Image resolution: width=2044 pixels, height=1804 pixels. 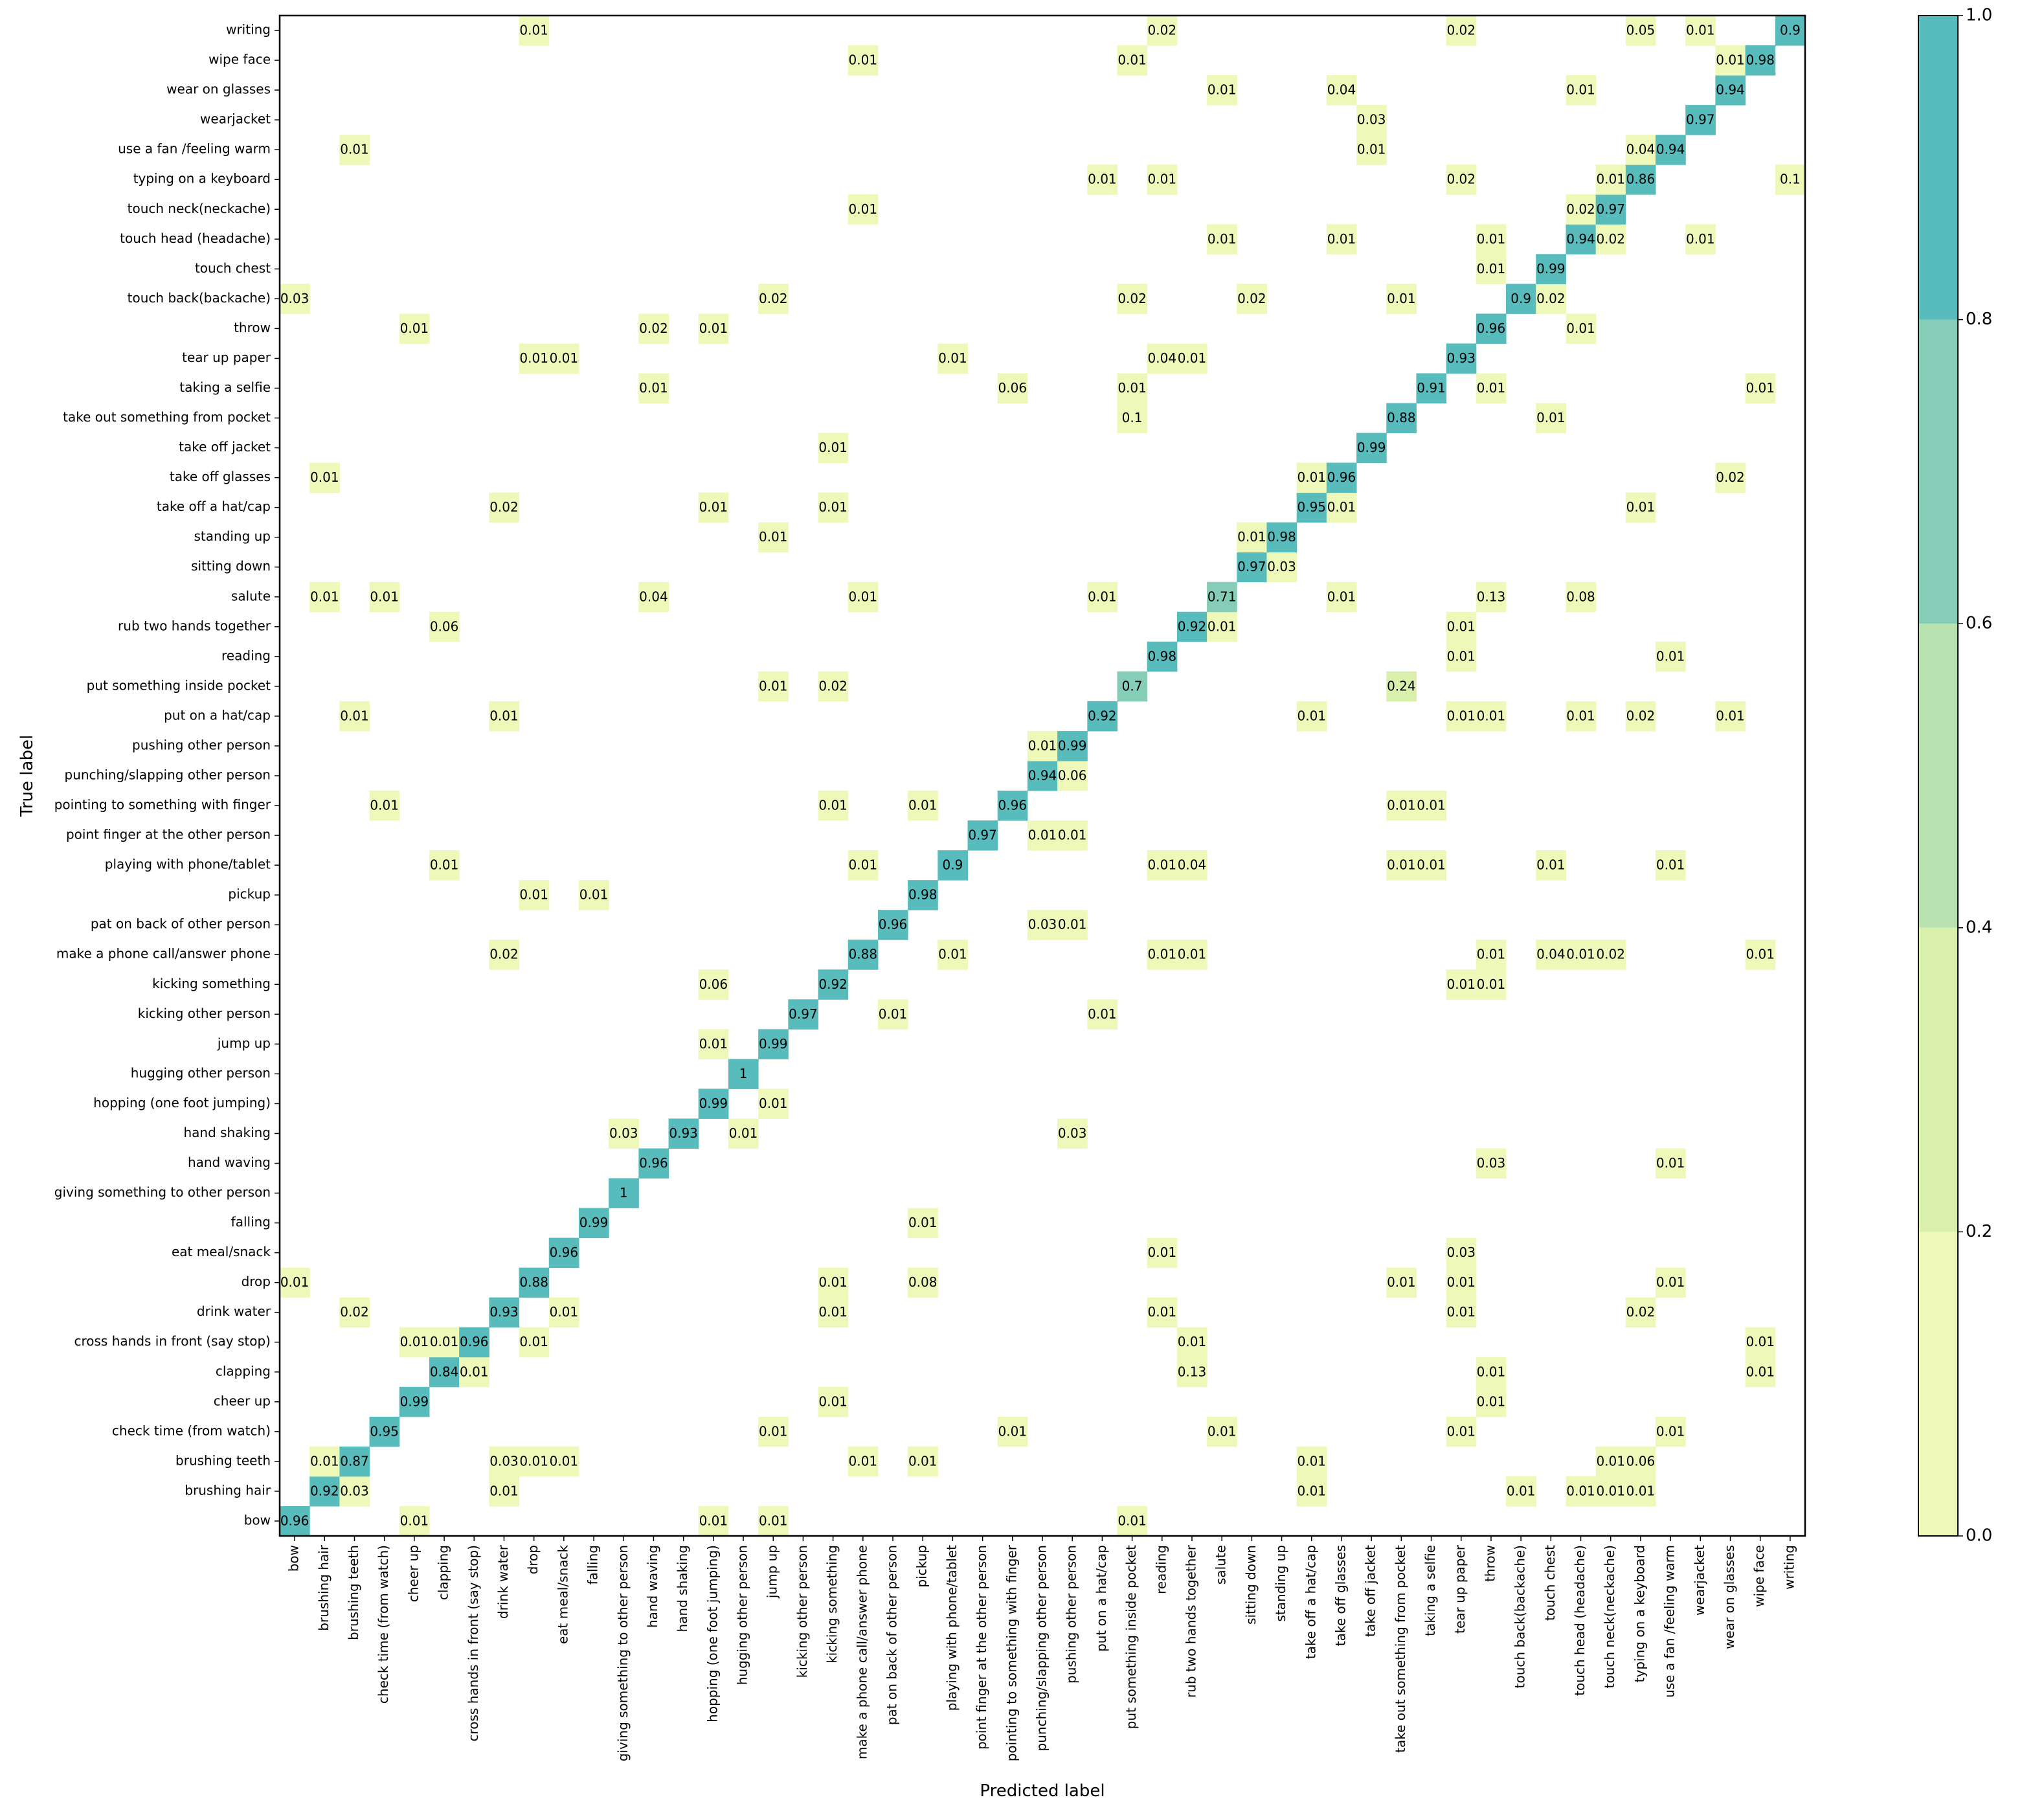 I want to click on y-tick-label: take off jacket, so click(x=225, y=447).